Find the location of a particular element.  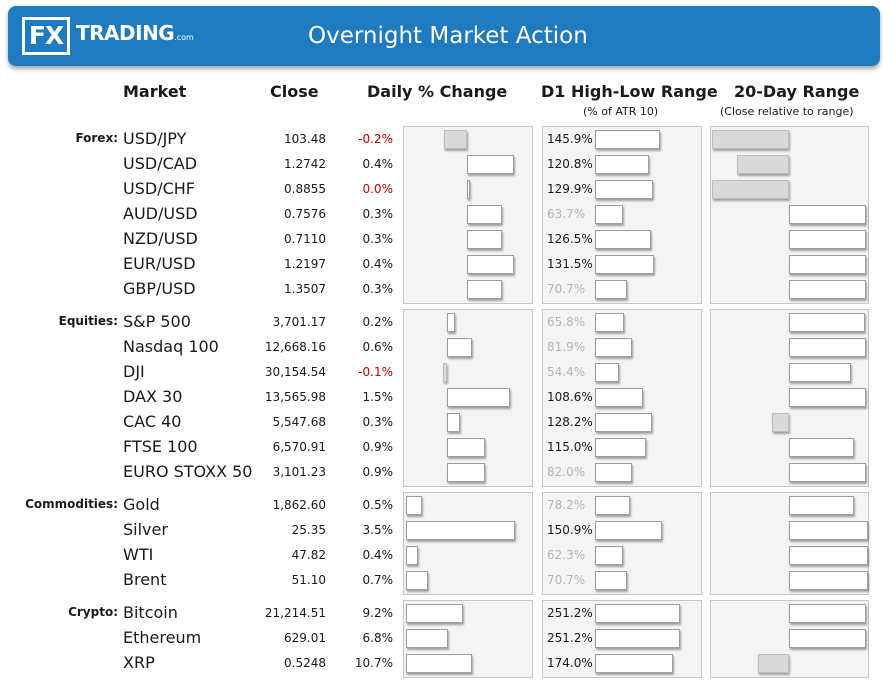

daily-change-value: 0.0% is located at coordinates (378, 189).